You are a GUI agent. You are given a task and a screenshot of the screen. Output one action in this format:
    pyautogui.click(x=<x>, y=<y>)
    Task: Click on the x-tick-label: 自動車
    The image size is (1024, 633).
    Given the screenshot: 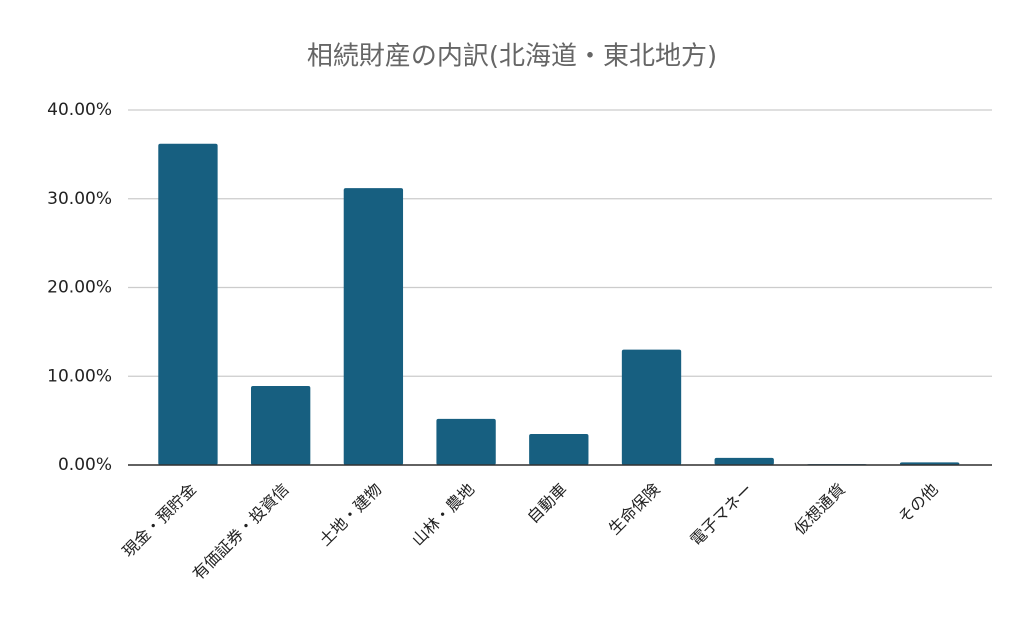 What is the action you would take?
    pyautogui.click(x=546, y=503)
    